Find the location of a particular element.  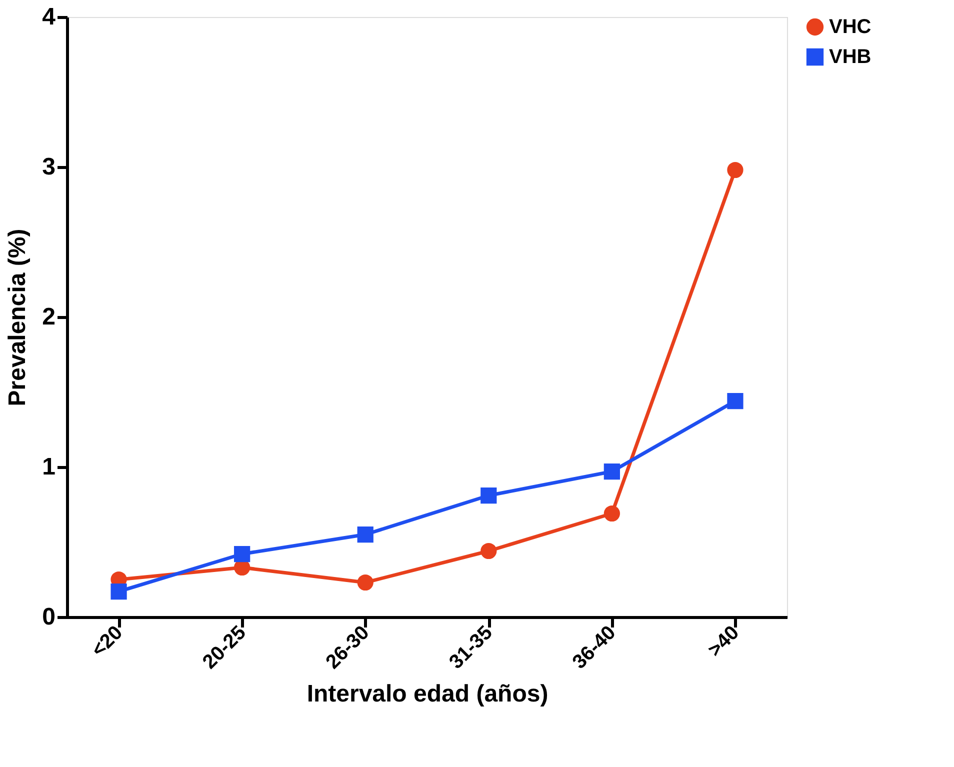

y-tick-label: 0 is located at coordinates (49, 617).